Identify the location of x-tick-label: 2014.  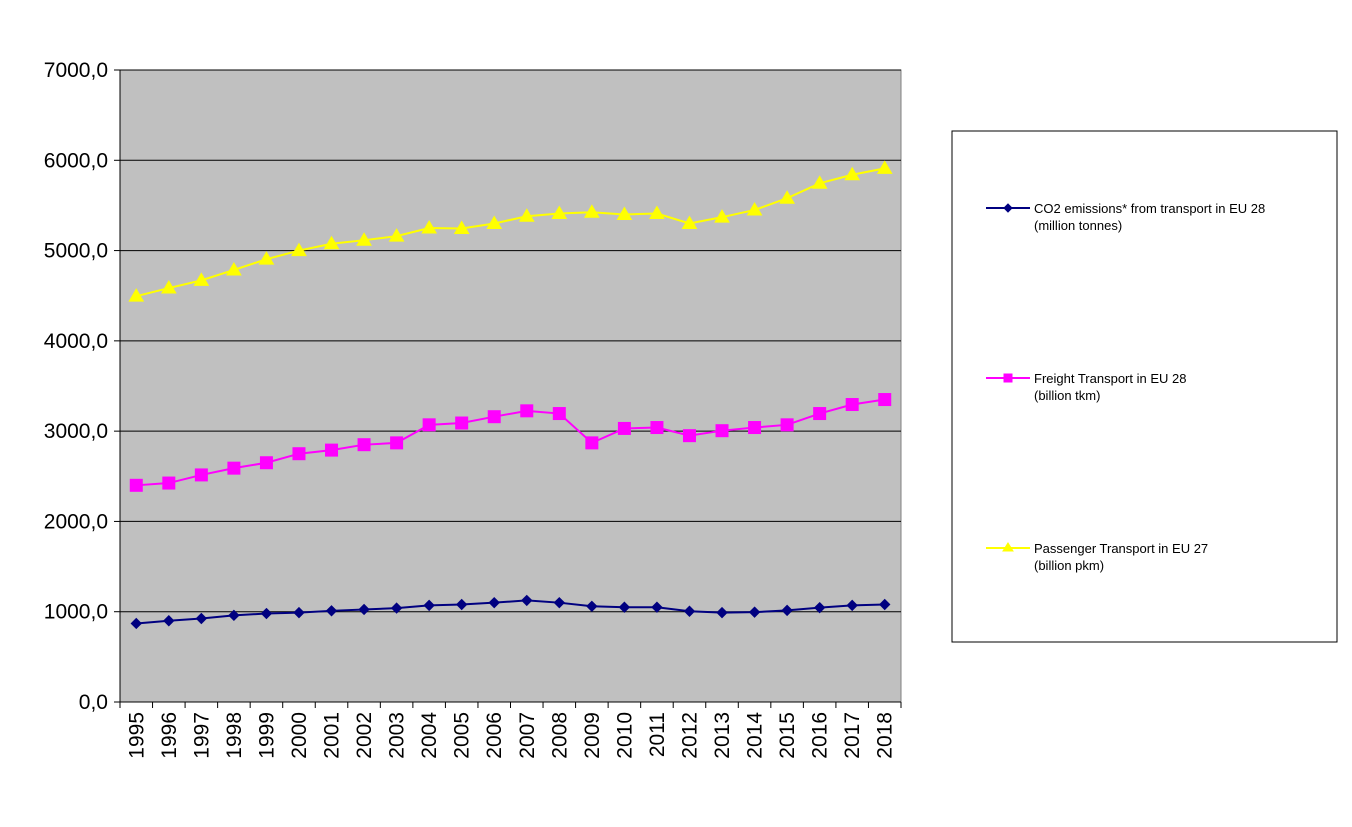
(755, 735).